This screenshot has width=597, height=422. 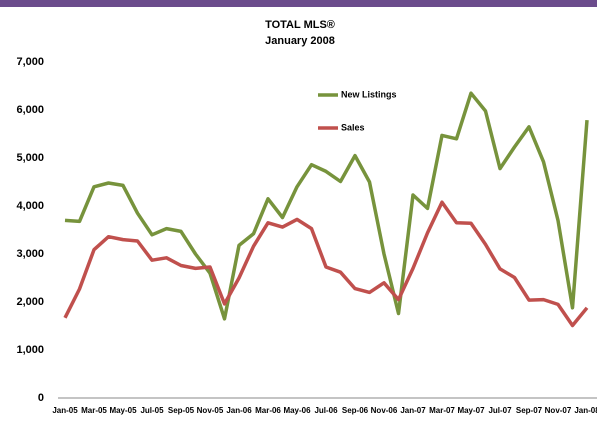 What do you see at coordinates (30, 254) in the screenshot?
I see `y-tick-label: 3,000` at bounding box center [30, 254].